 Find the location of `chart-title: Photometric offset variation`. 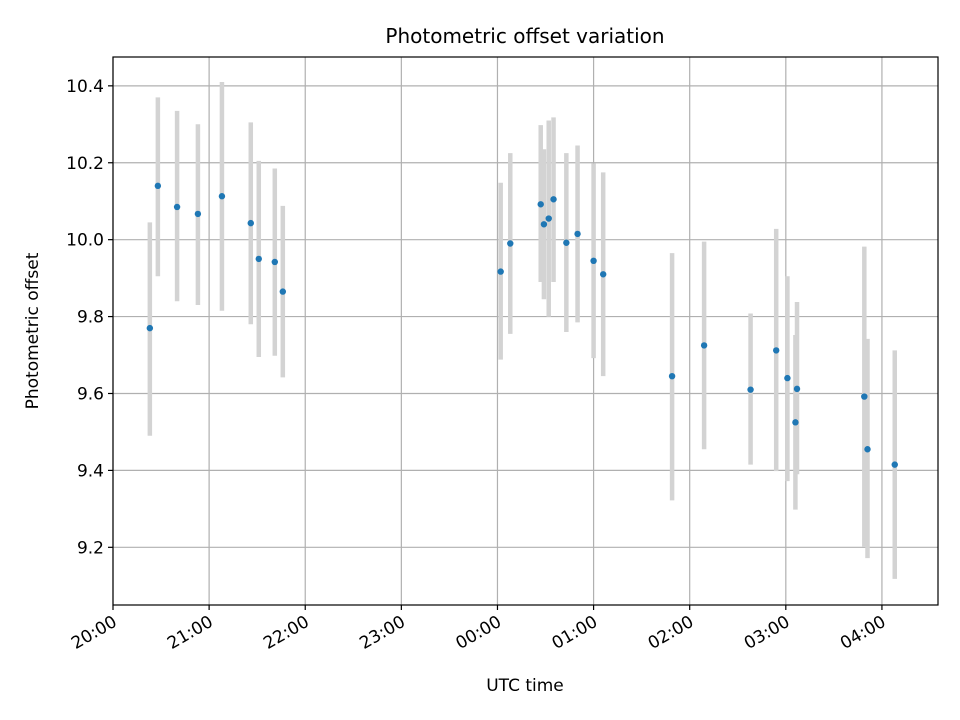

chart-title: Photometric offset variation is located at coordinates (524, 36).